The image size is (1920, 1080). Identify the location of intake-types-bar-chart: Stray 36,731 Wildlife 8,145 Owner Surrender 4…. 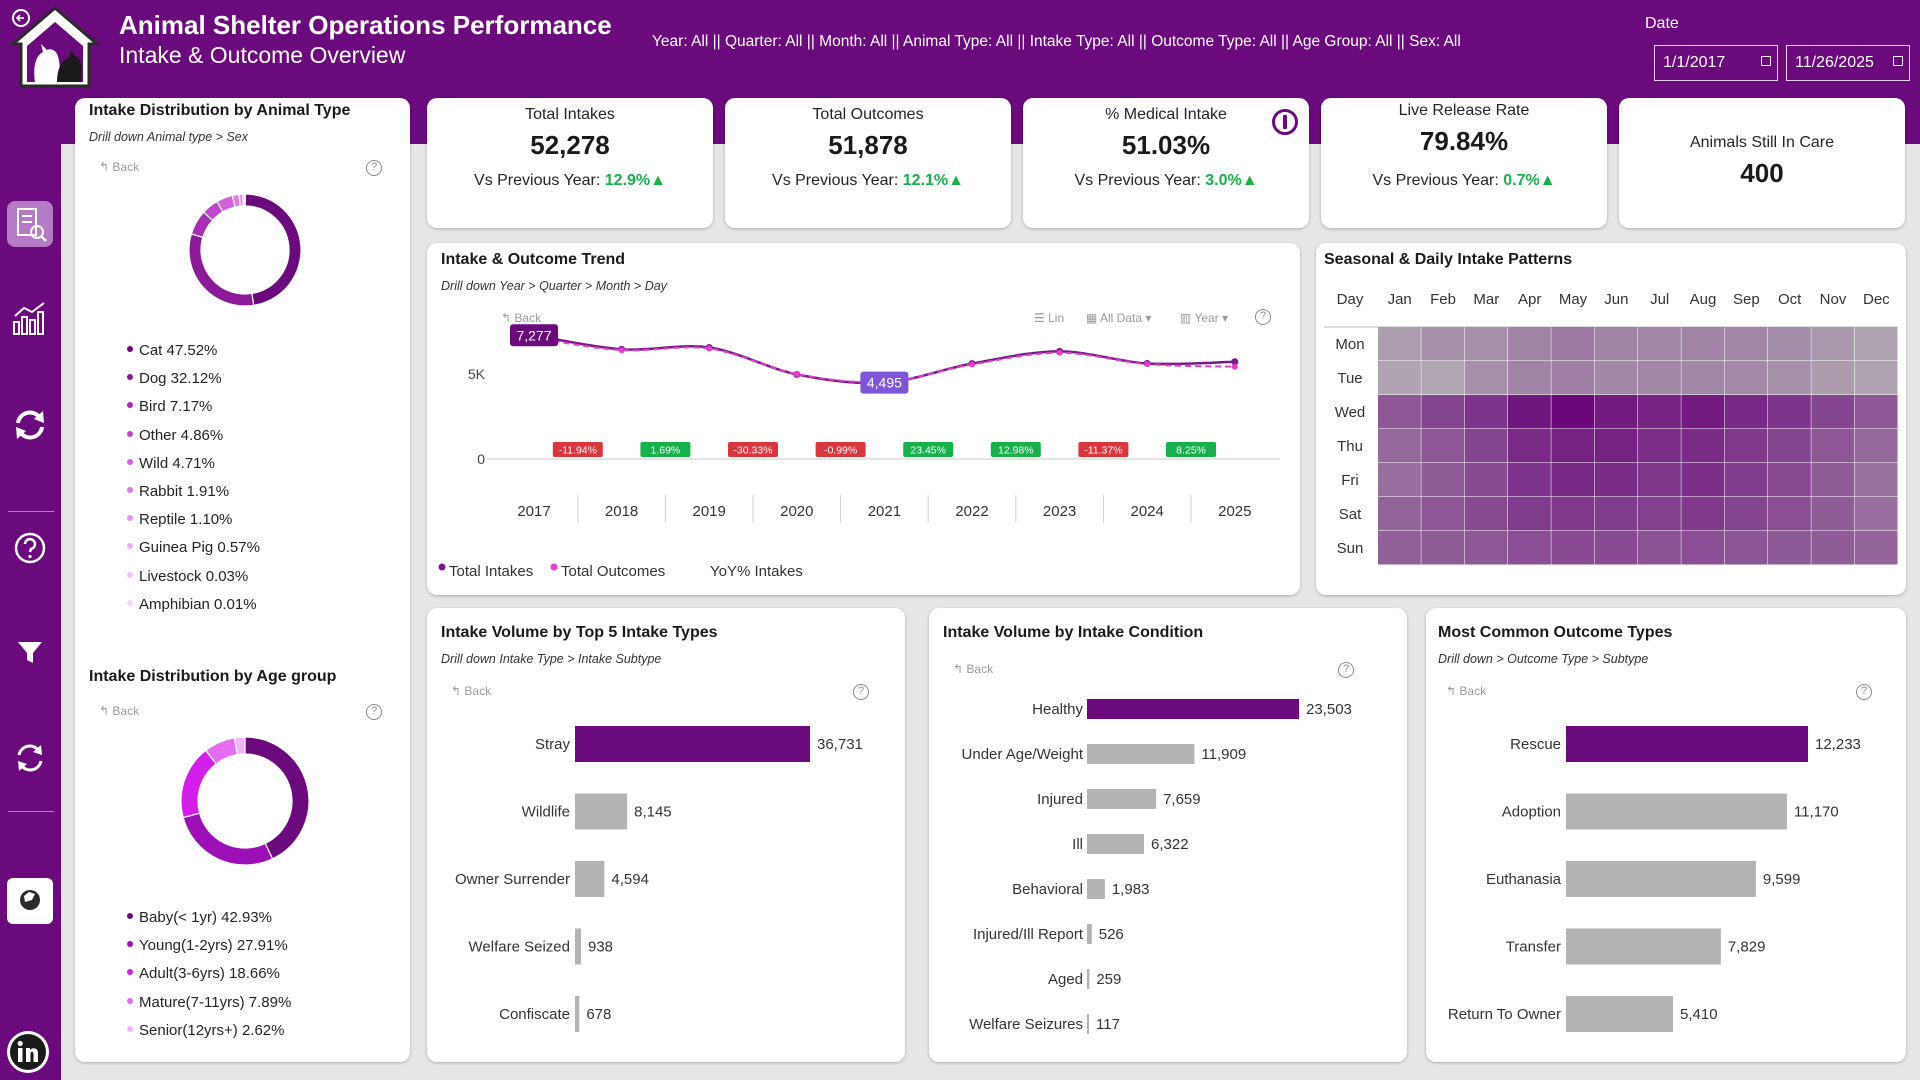
(666, 835).